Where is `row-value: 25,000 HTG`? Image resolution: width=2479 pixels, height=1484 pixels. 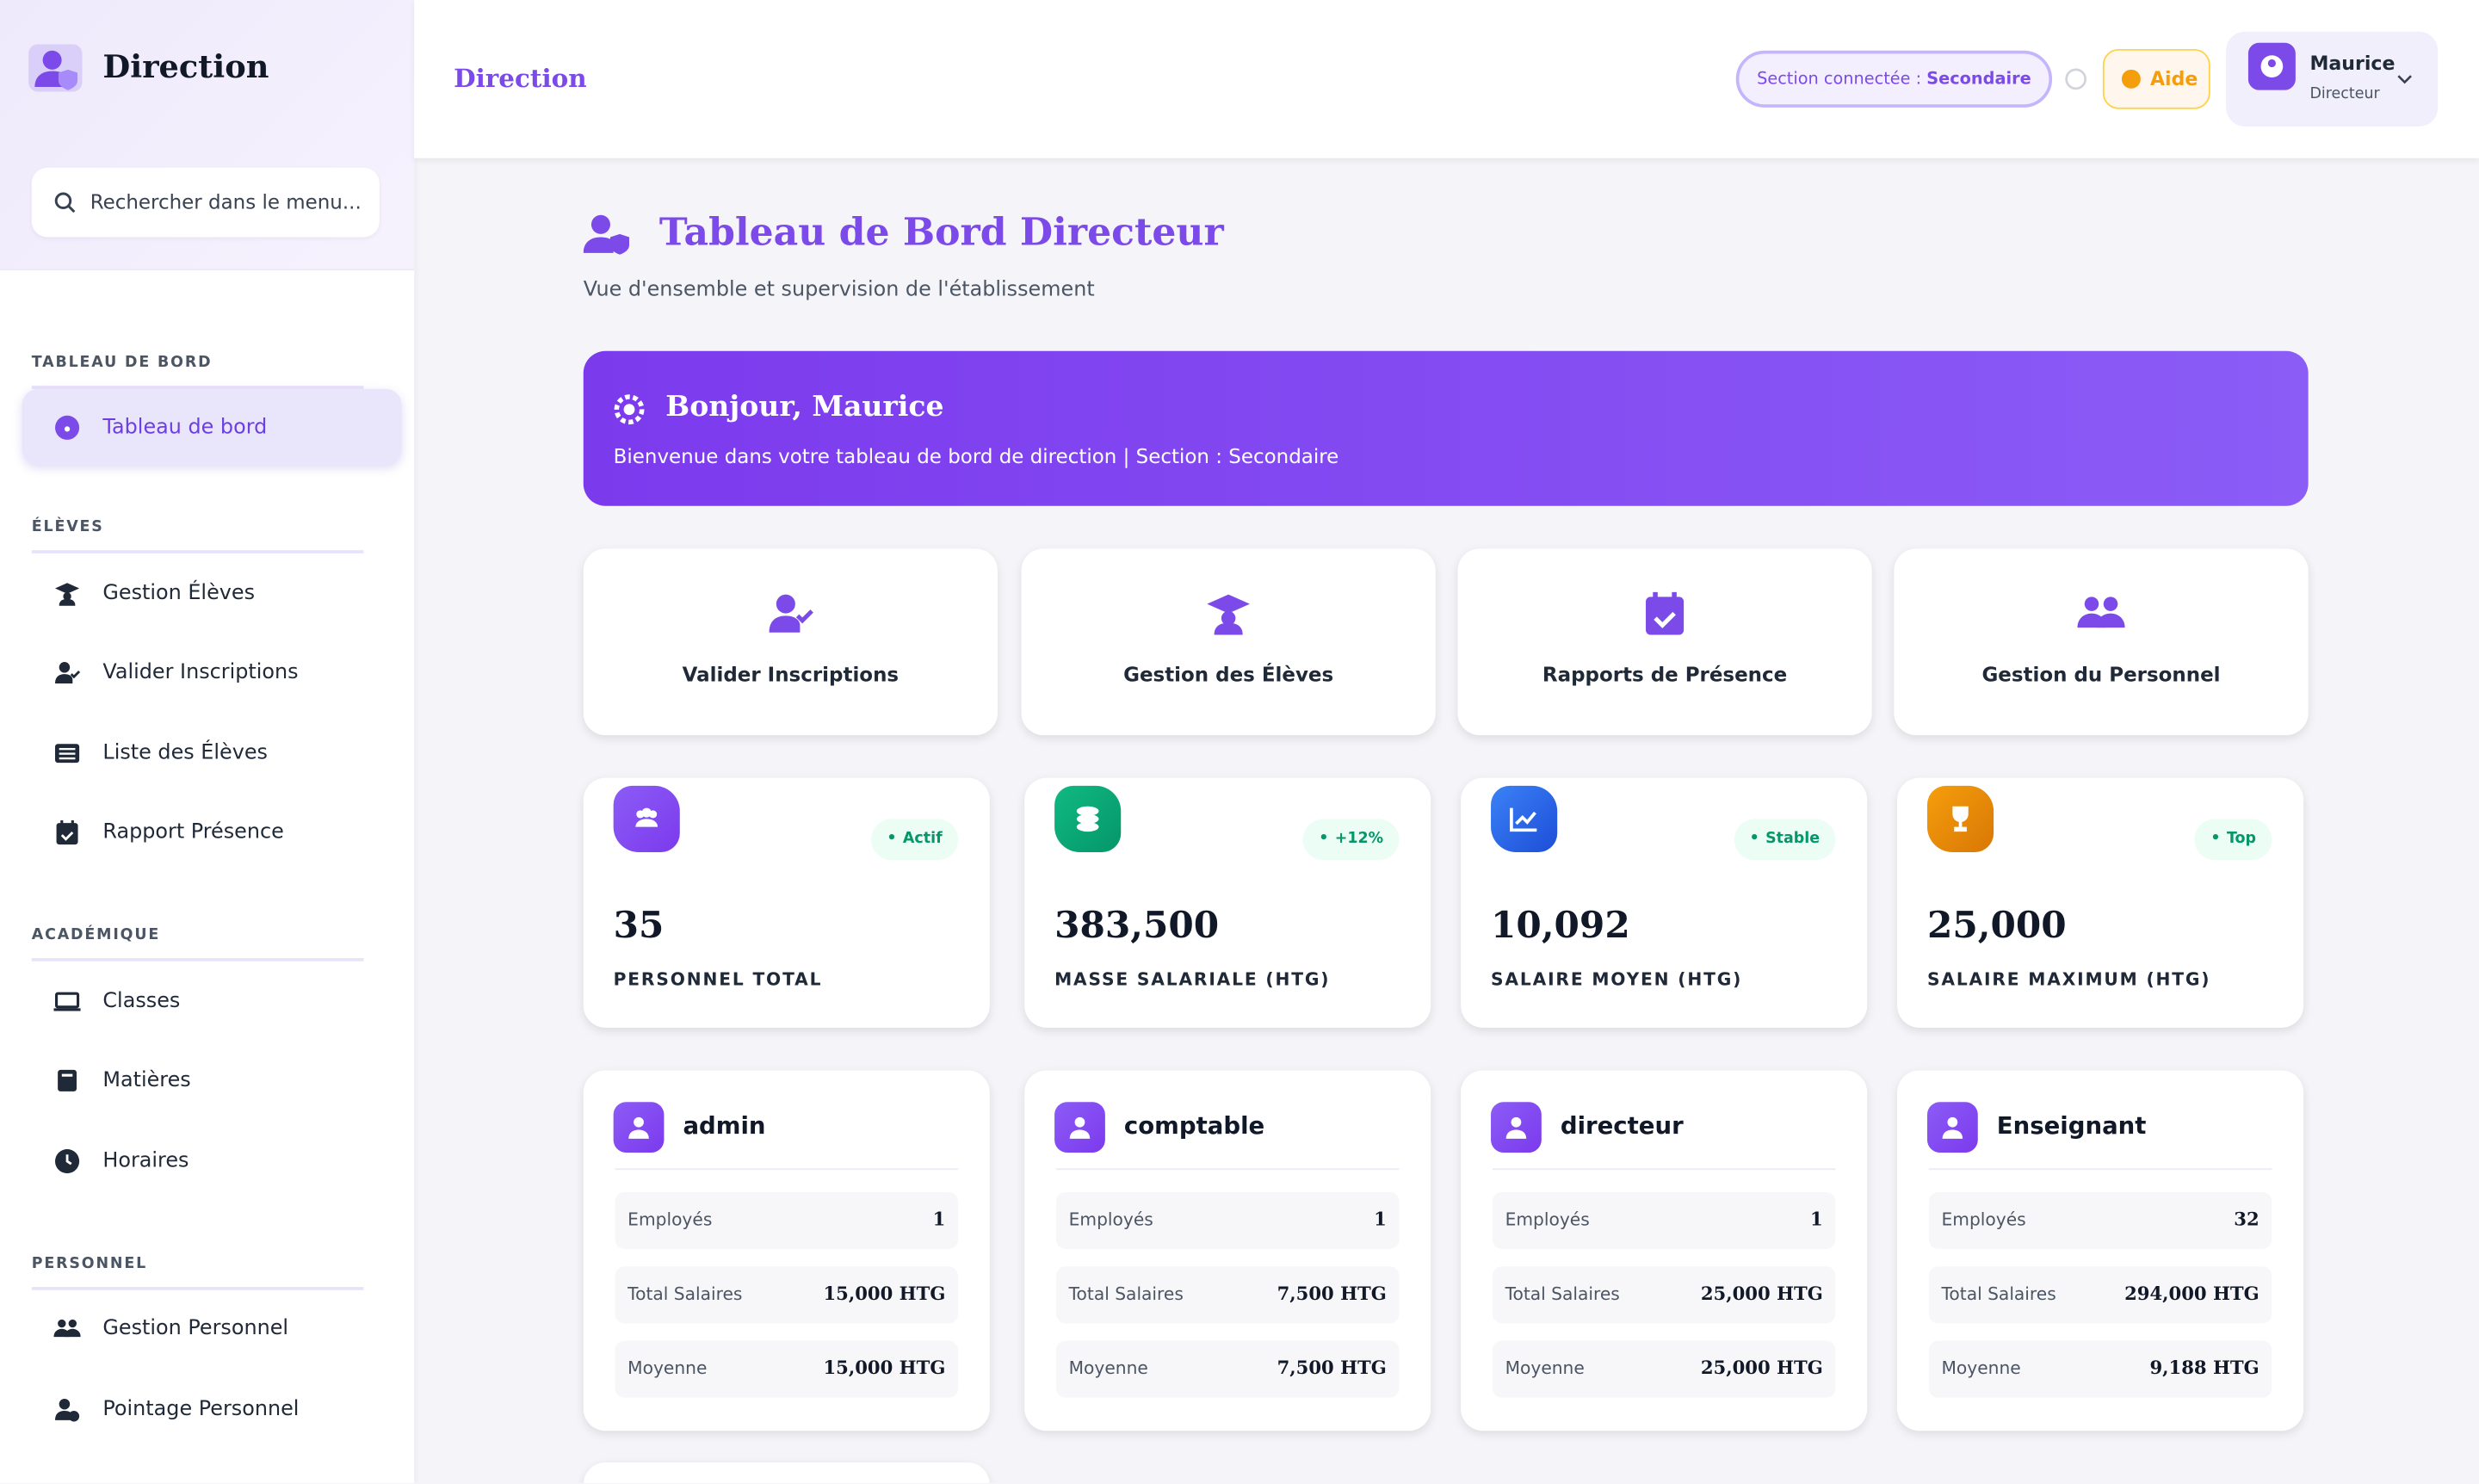 row-value: 25,000 HTG is located at coordinates (1761, 1293).